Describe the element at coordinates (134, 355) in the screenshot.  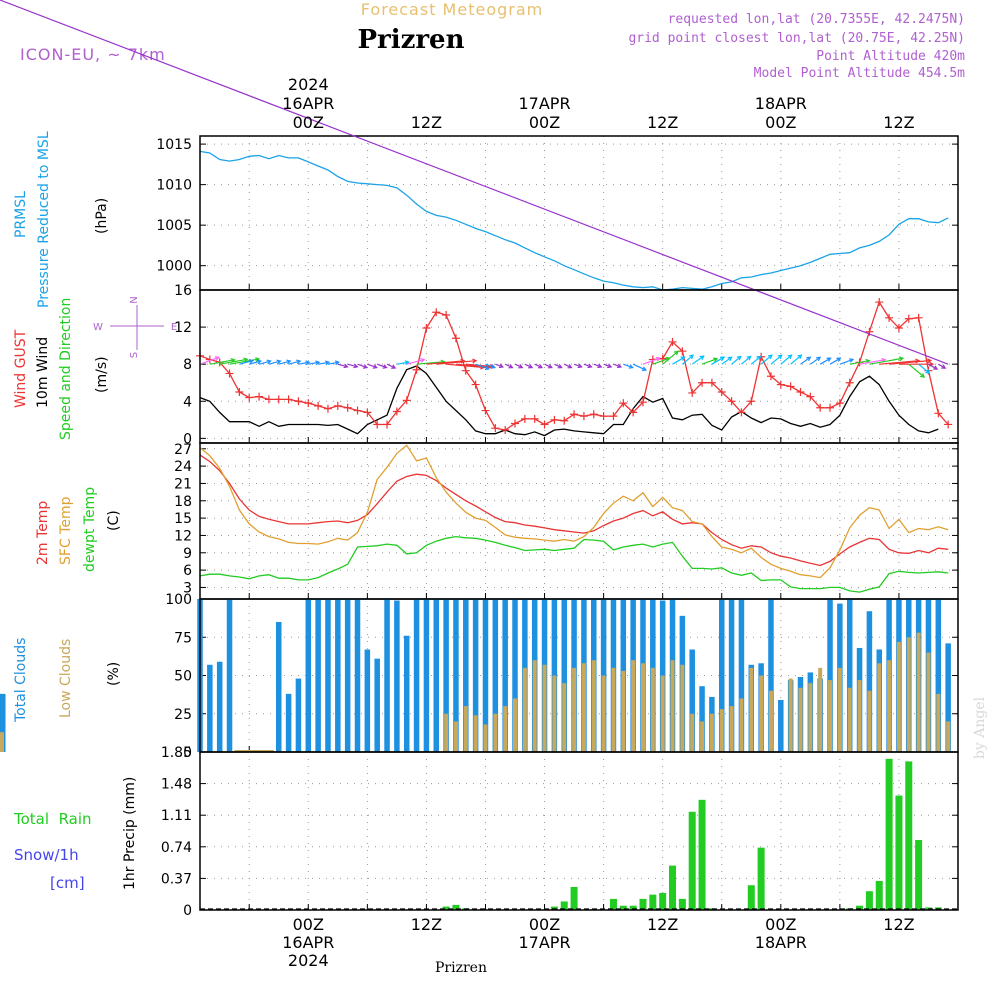
I see `compass-s: S` at that location.